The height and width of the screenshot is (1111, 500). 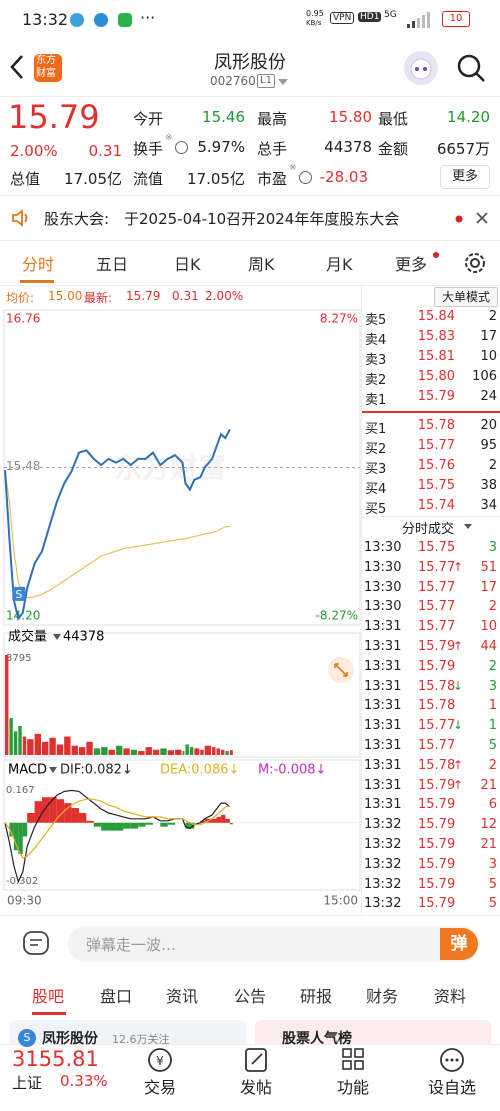 I want to click on book-price: 15.80, so click(x=436, y=376).